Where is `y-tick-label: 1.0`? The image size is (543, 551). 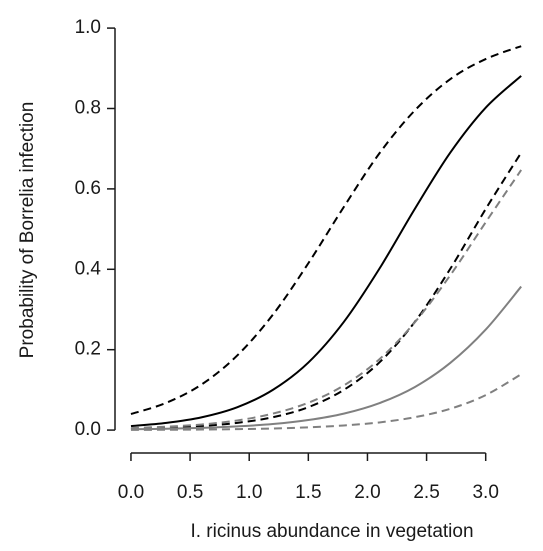 y-tick-label: 1.0 is located at coordinates (88, 27).